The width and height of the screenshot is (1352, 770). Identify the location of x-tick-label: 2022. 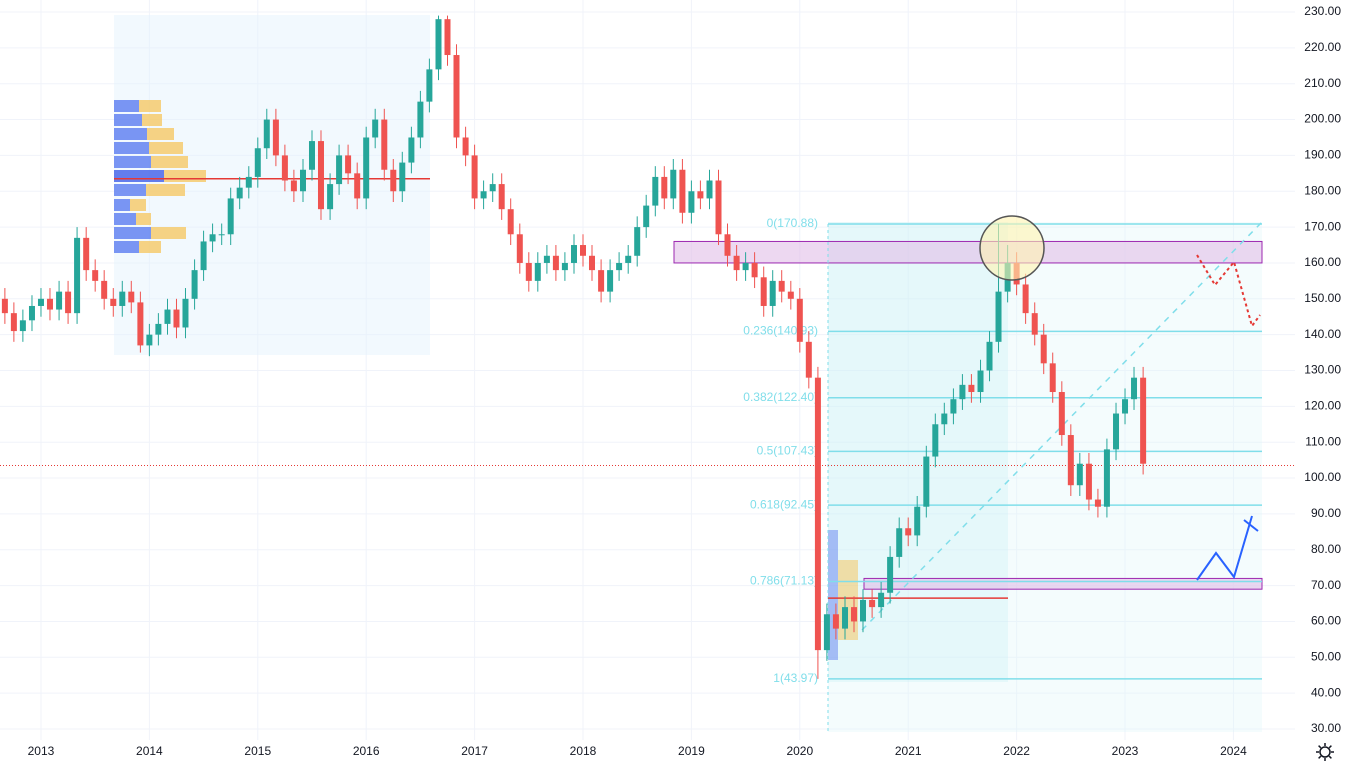
(1016, 751).